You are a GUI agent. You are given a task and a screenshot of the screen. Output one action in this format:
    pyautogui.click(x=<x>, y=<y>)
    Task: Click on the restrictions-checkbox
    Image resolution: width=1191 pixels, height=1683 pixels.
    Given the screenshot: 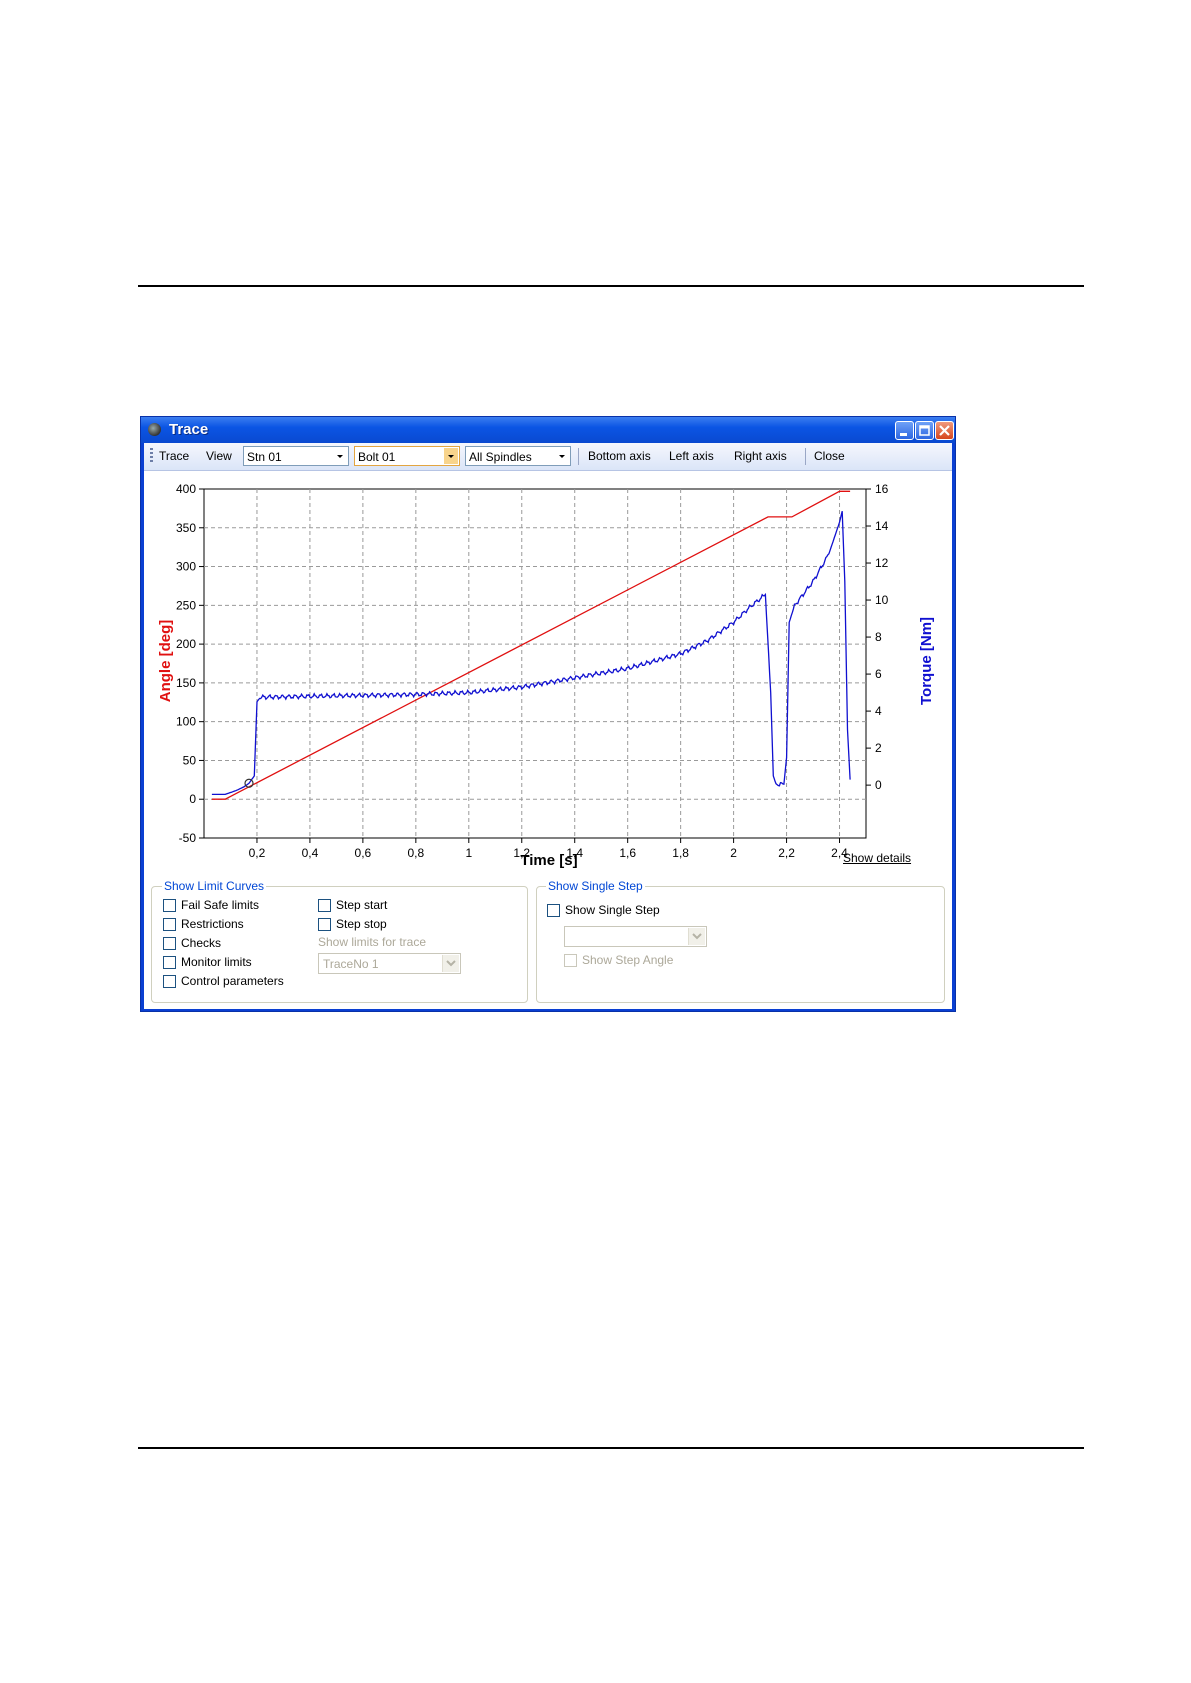 What is the action you would take?
    pyautogui.click(x=169, y=924)
    